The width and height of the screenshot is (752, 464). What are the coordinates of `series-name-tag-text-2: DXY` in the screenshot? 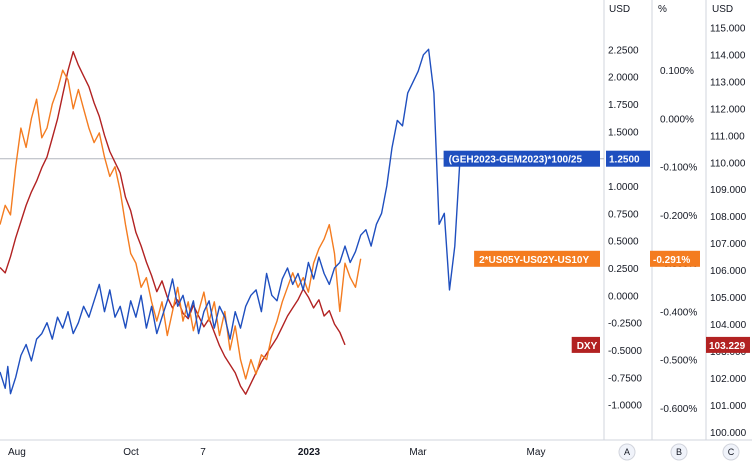 It's located at (587, 346).